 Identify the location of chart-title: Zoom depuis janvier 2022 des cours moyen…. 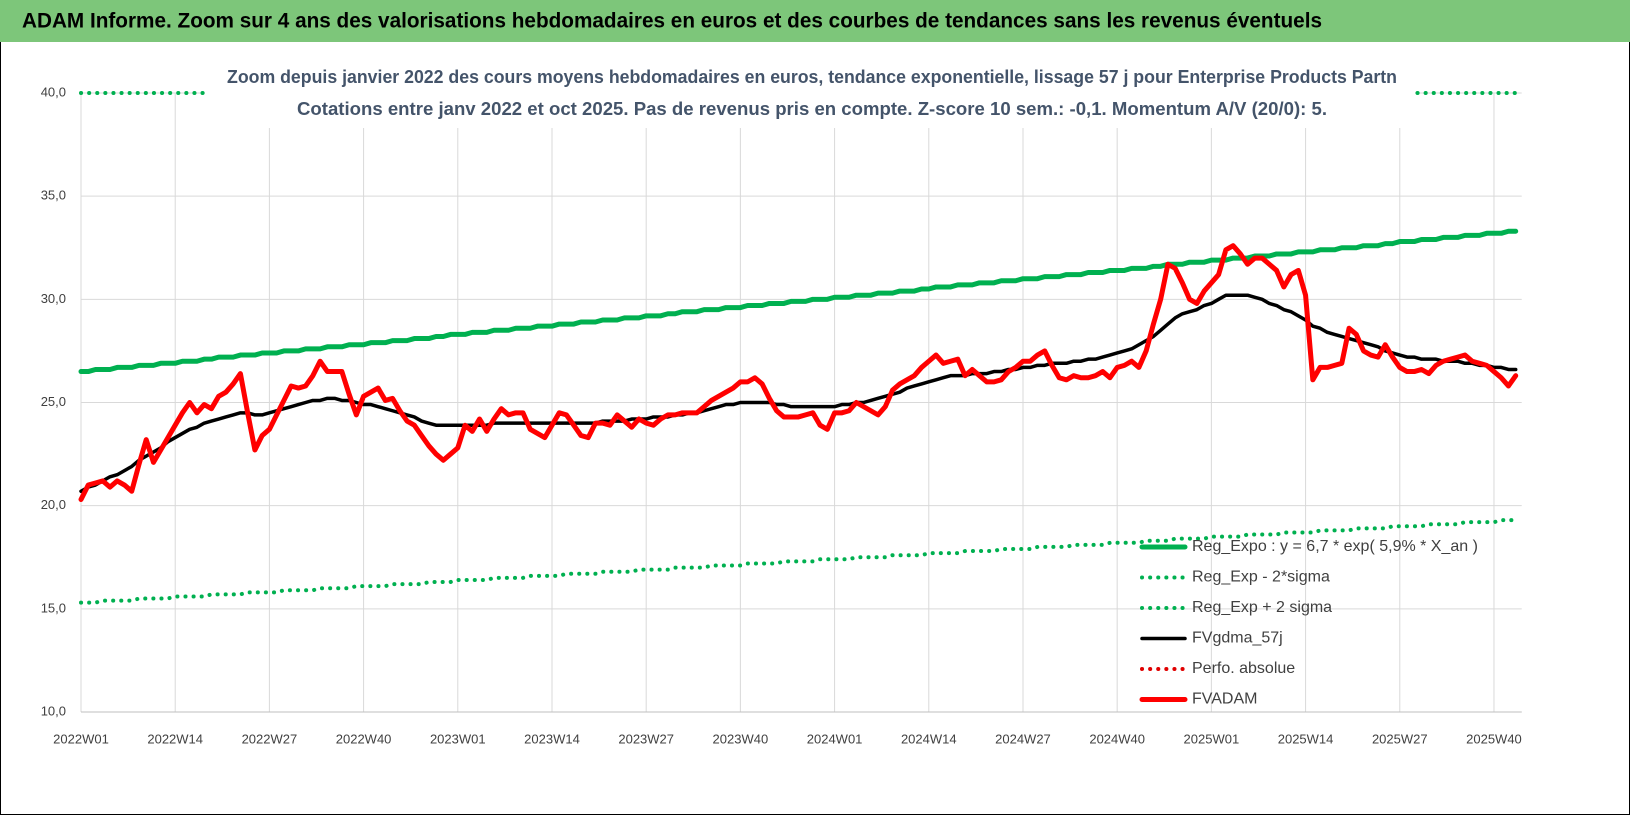
(812, 77).